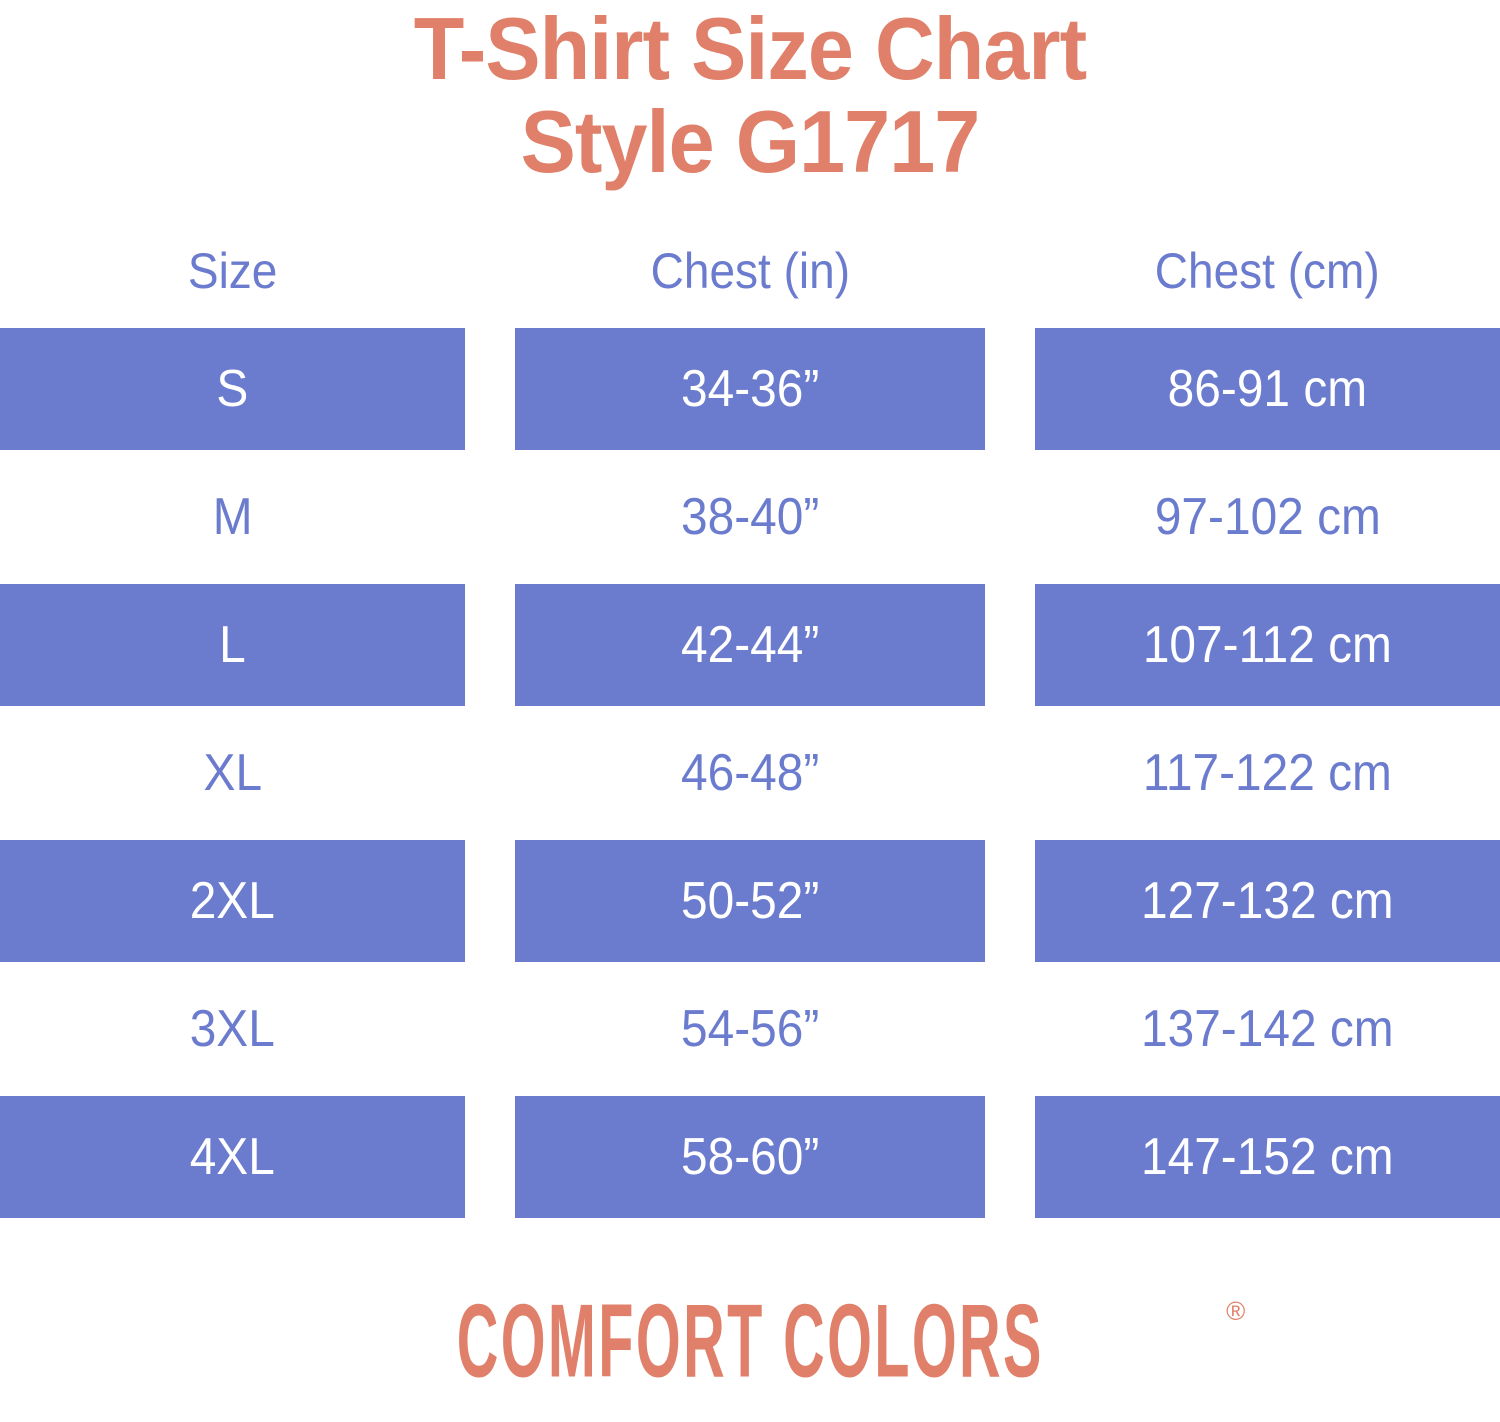 The image size is (1500, 1422). What do you see at coordinates (1267, 645) in the screenshot?
I see `cell-chest-cm: 107-112 cm` at bounding box center [1267, 645].